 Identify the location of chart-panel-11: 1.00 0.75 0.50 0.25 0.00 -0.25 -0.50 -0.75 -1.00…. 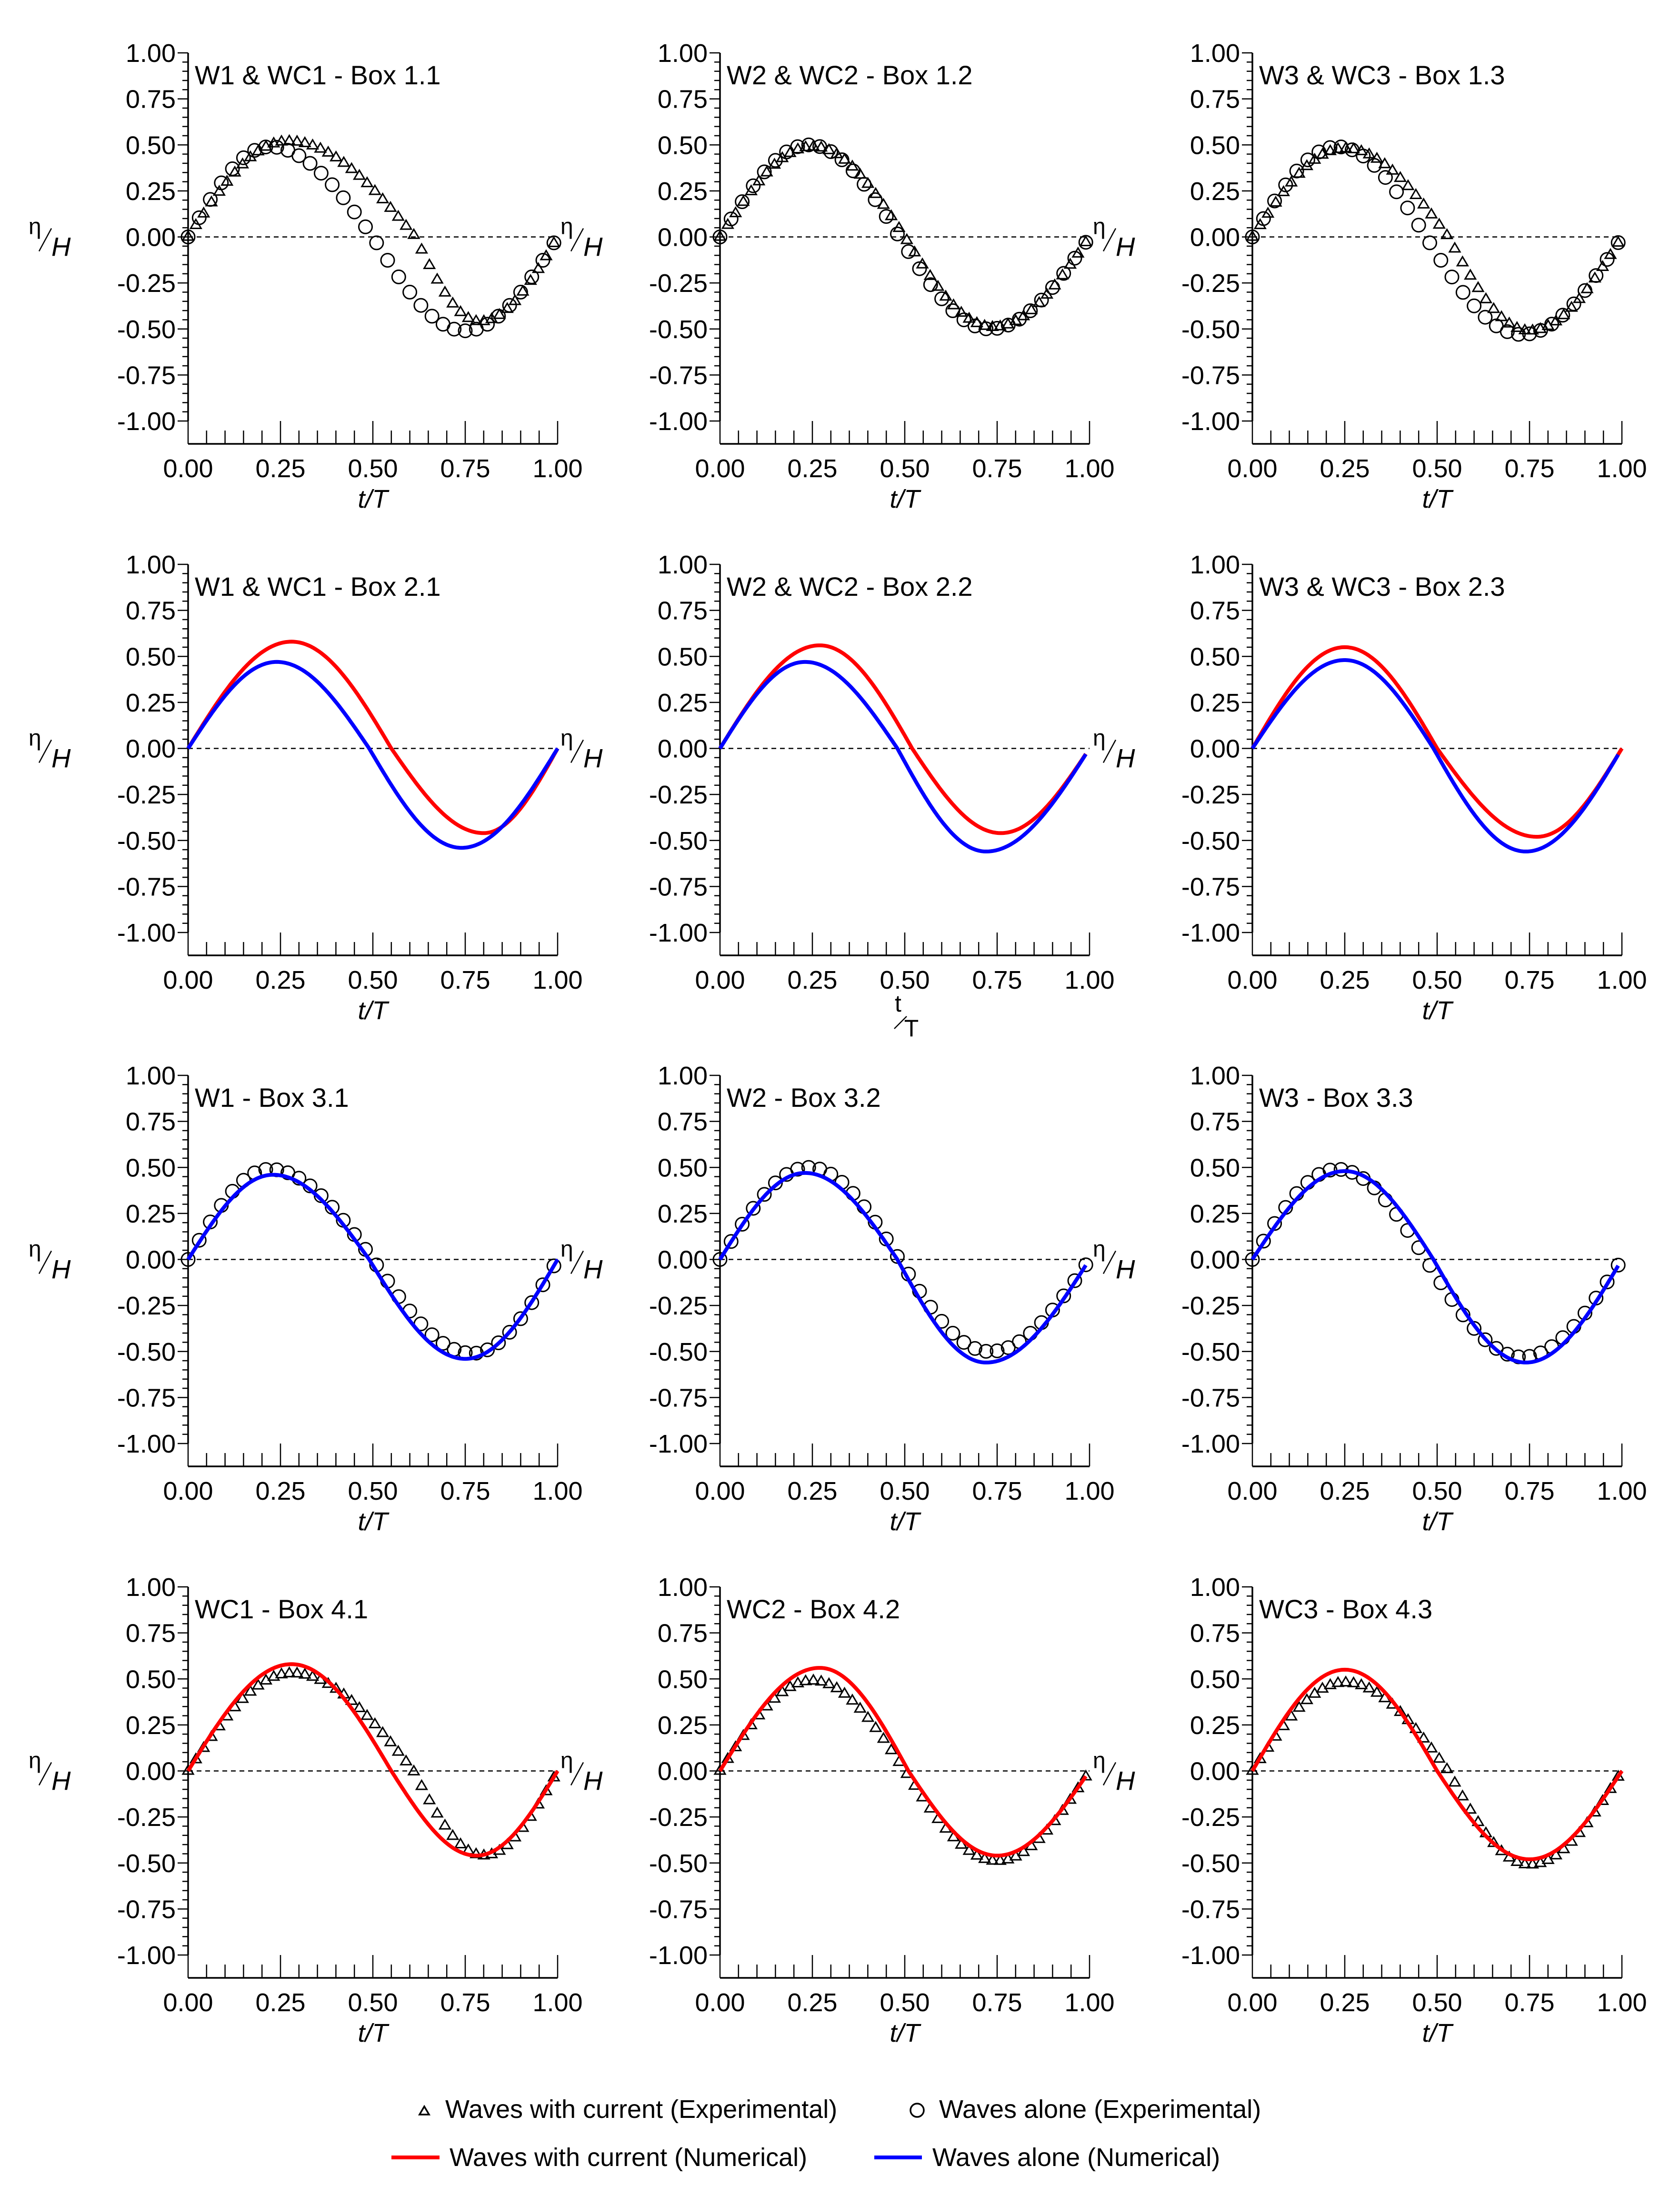
(837, 1810).